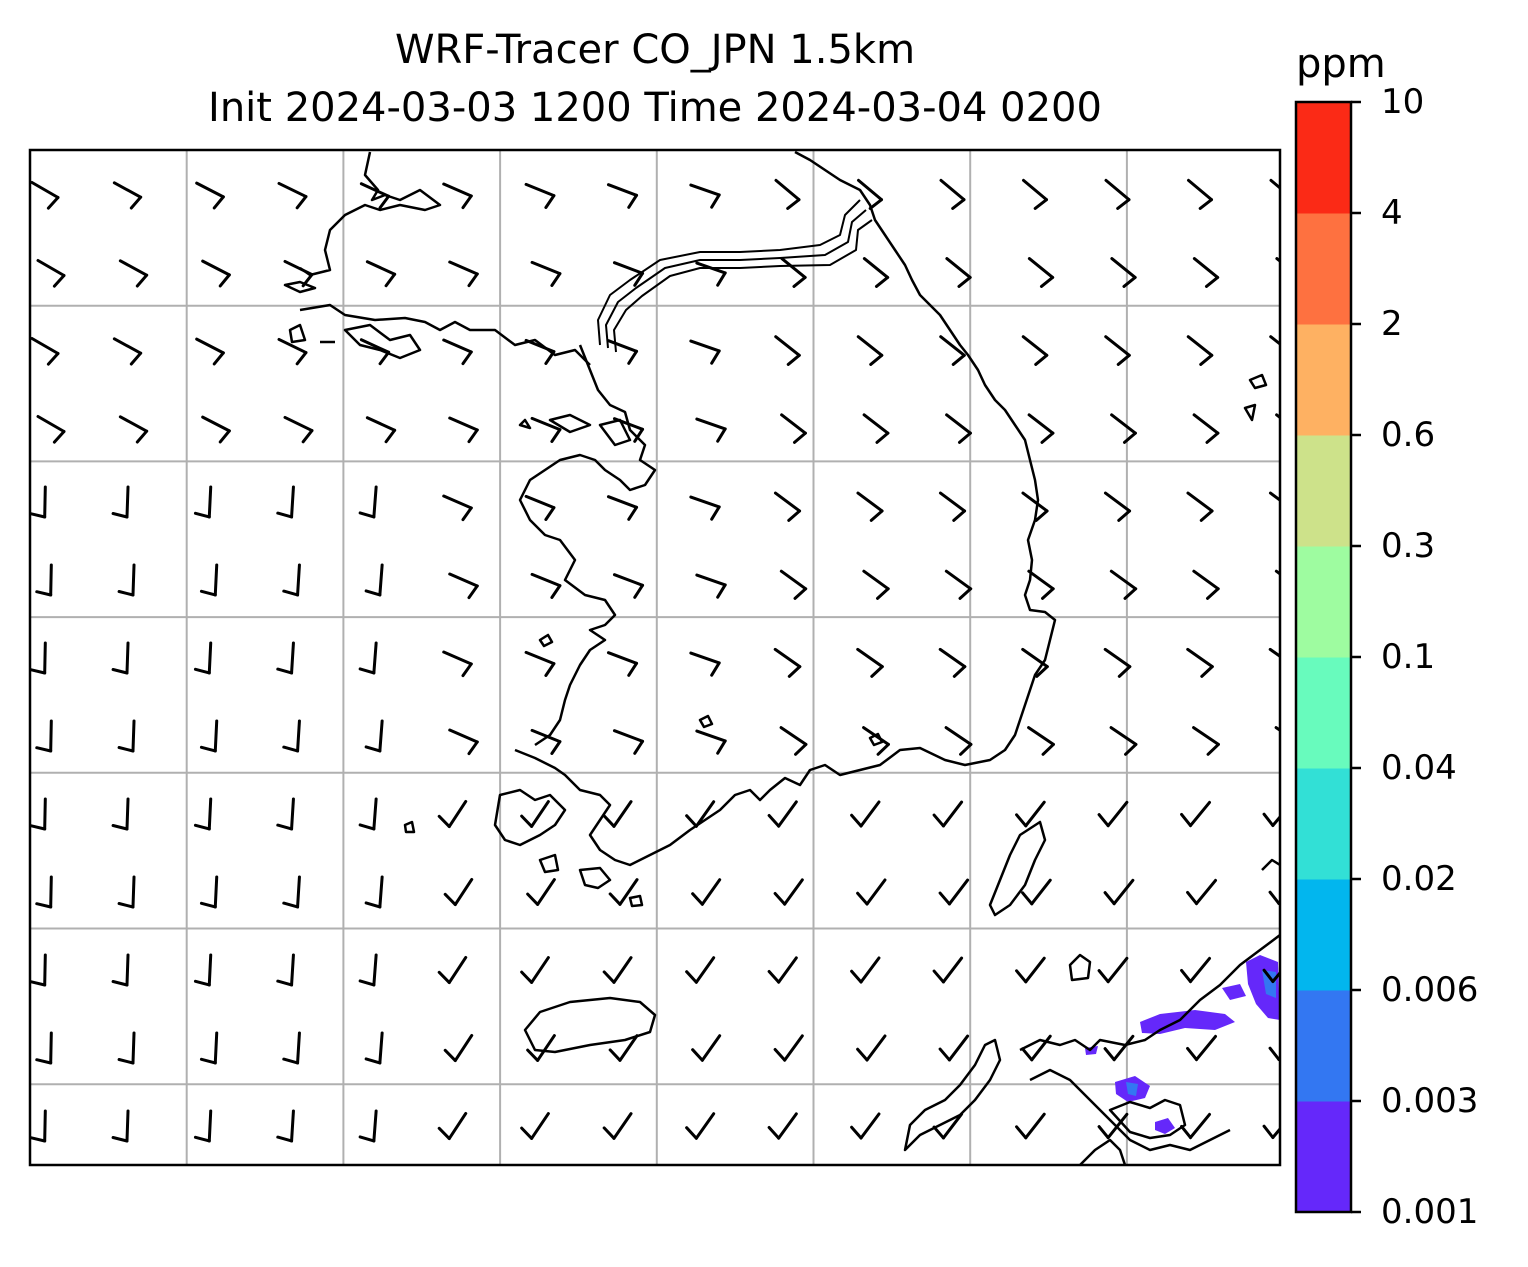 The height and width of the screenshot is (1267, 1528). Describe the element at coordinates (1430, 990) in the screenshot. I see `colorbar-tick-label: 0.006` at that location.